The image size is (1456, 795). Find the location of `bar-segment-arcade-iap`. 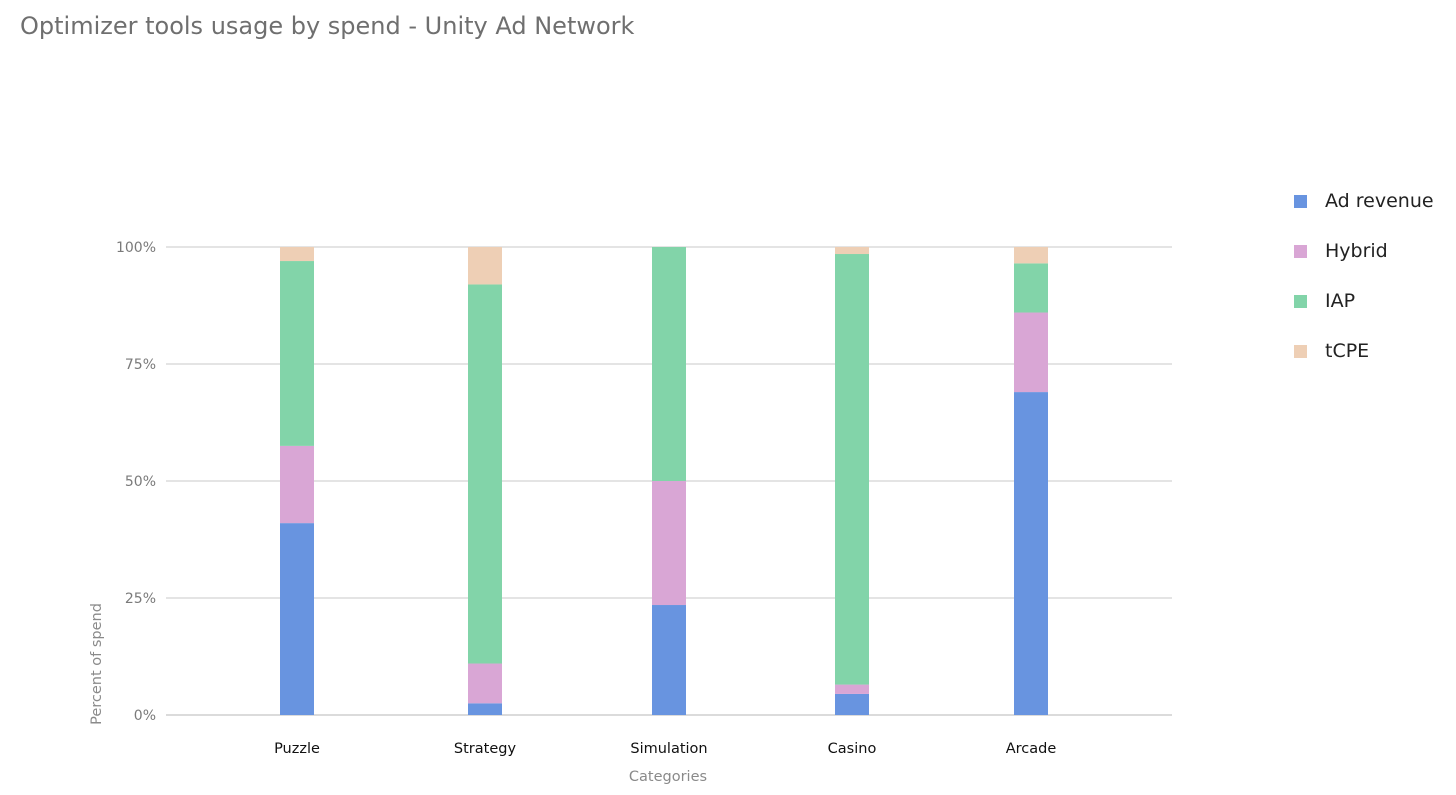

bar-segment-arcade-iap is located at coordinates (1031, 288).